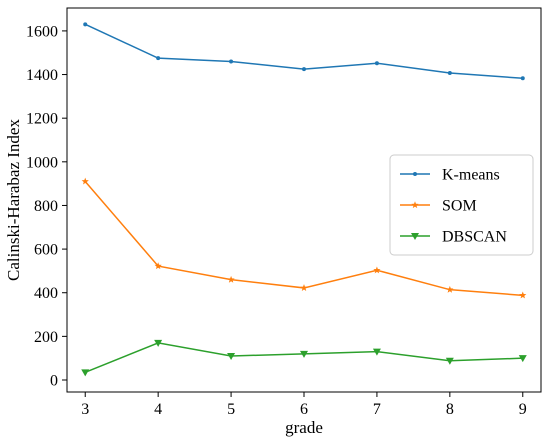 The height and width of the screenshot is (445, 550). What do you see at coordinates (304, 409) in the screenshot?
I see `x-tick-label: 6` at bounding box center [304, 409].